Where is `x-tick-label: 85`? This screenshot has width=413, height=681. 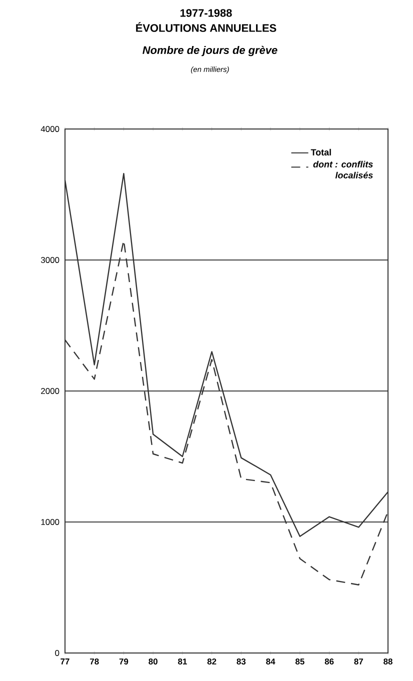 x-tick-label: 85 is located at coordinates (299, 661).